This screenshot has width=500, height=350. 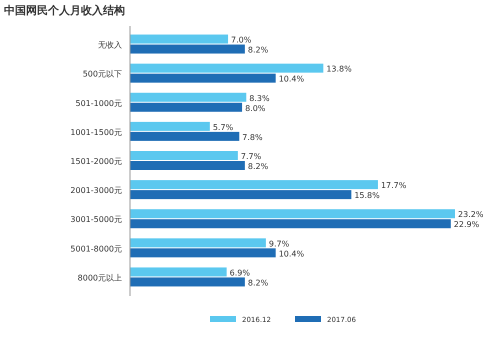 I want to click on y-tick-label: 2001-3000元, so click(x=96, y=191).